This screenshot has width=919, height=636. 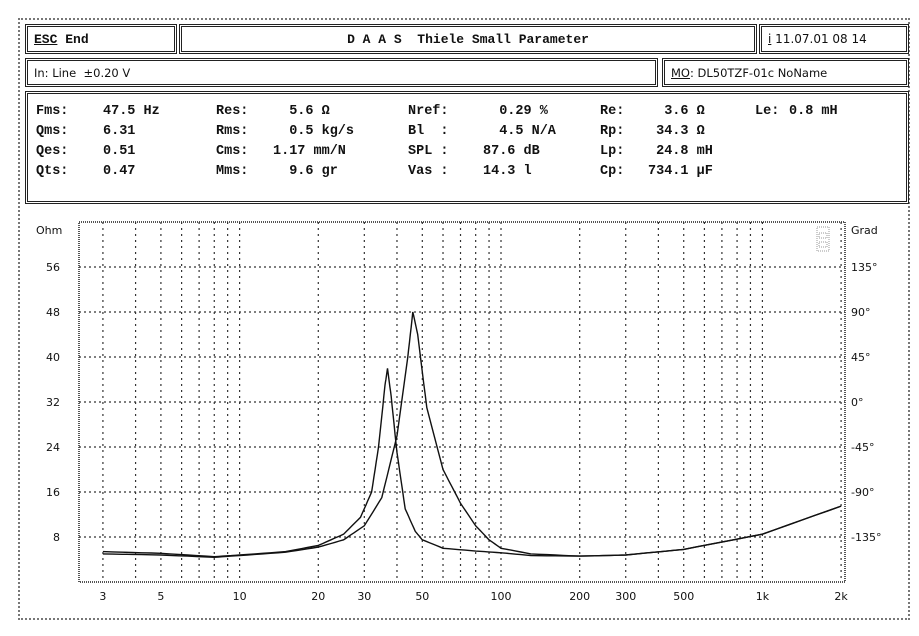 What do you see at coordinates (428, 171) in the screenshot?
I see `param-label: Vas :` at bounding box center [428, 171].